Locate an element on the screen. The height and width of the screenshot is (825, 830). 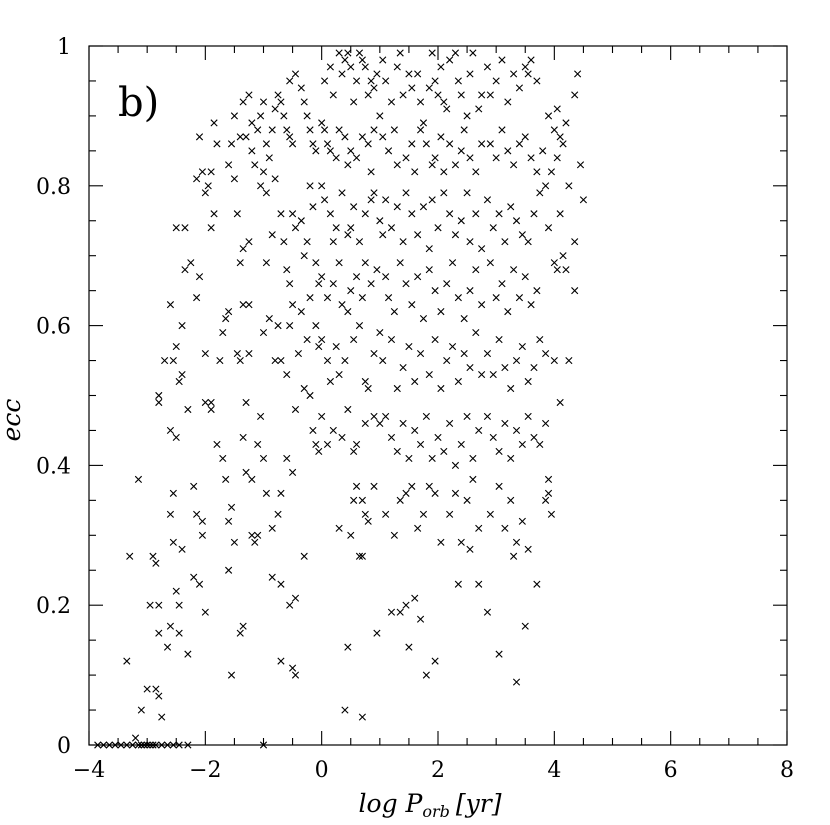
x-tick-label: 0 is located at coordinates (322, 770).